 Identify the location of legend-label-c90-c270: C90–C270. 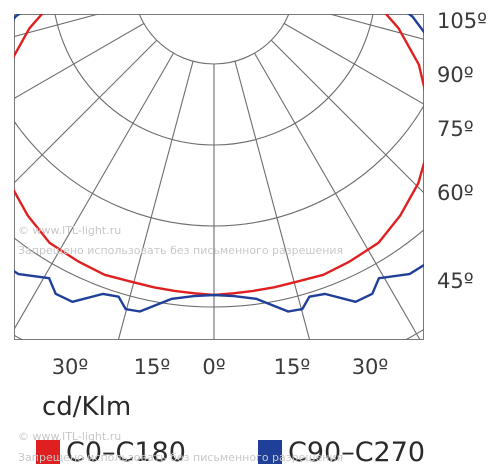
(357, 452).